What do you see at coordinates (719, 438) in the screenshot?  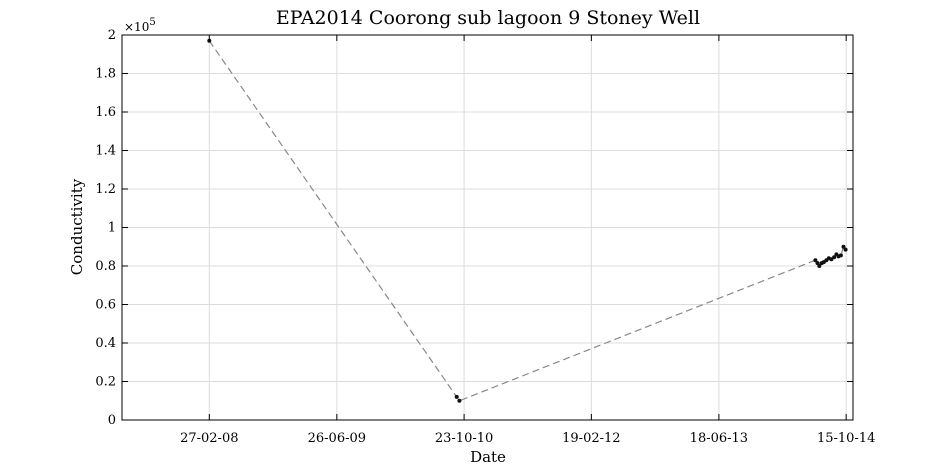 I see `x-tick-label: 18-06-13` at bounding box center [719, 438].